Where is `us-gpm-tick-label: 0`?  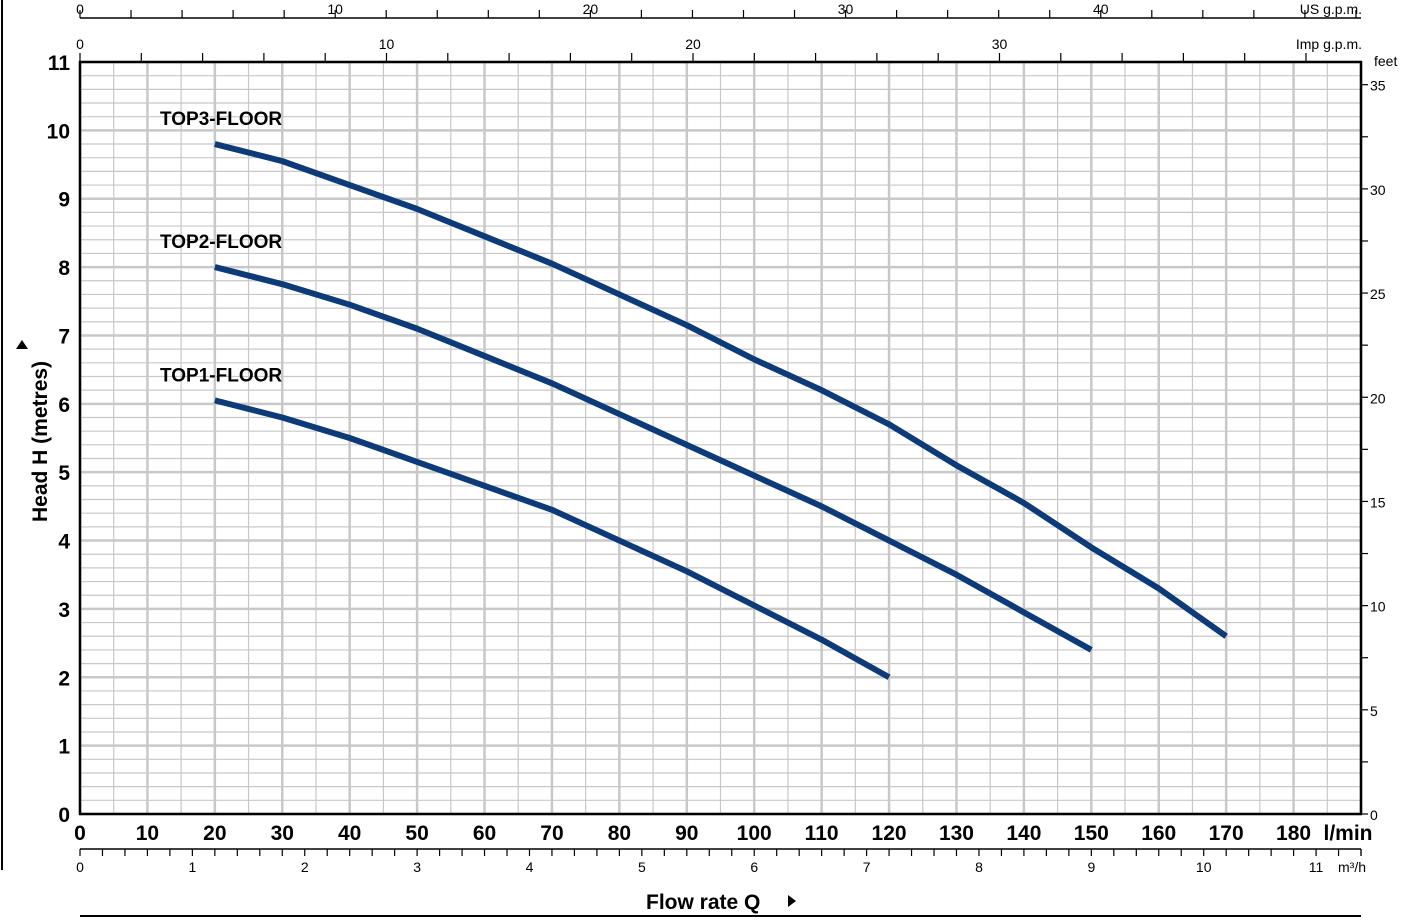
us-gpm-tick-label: 0 is located at coordinates (80, 9).